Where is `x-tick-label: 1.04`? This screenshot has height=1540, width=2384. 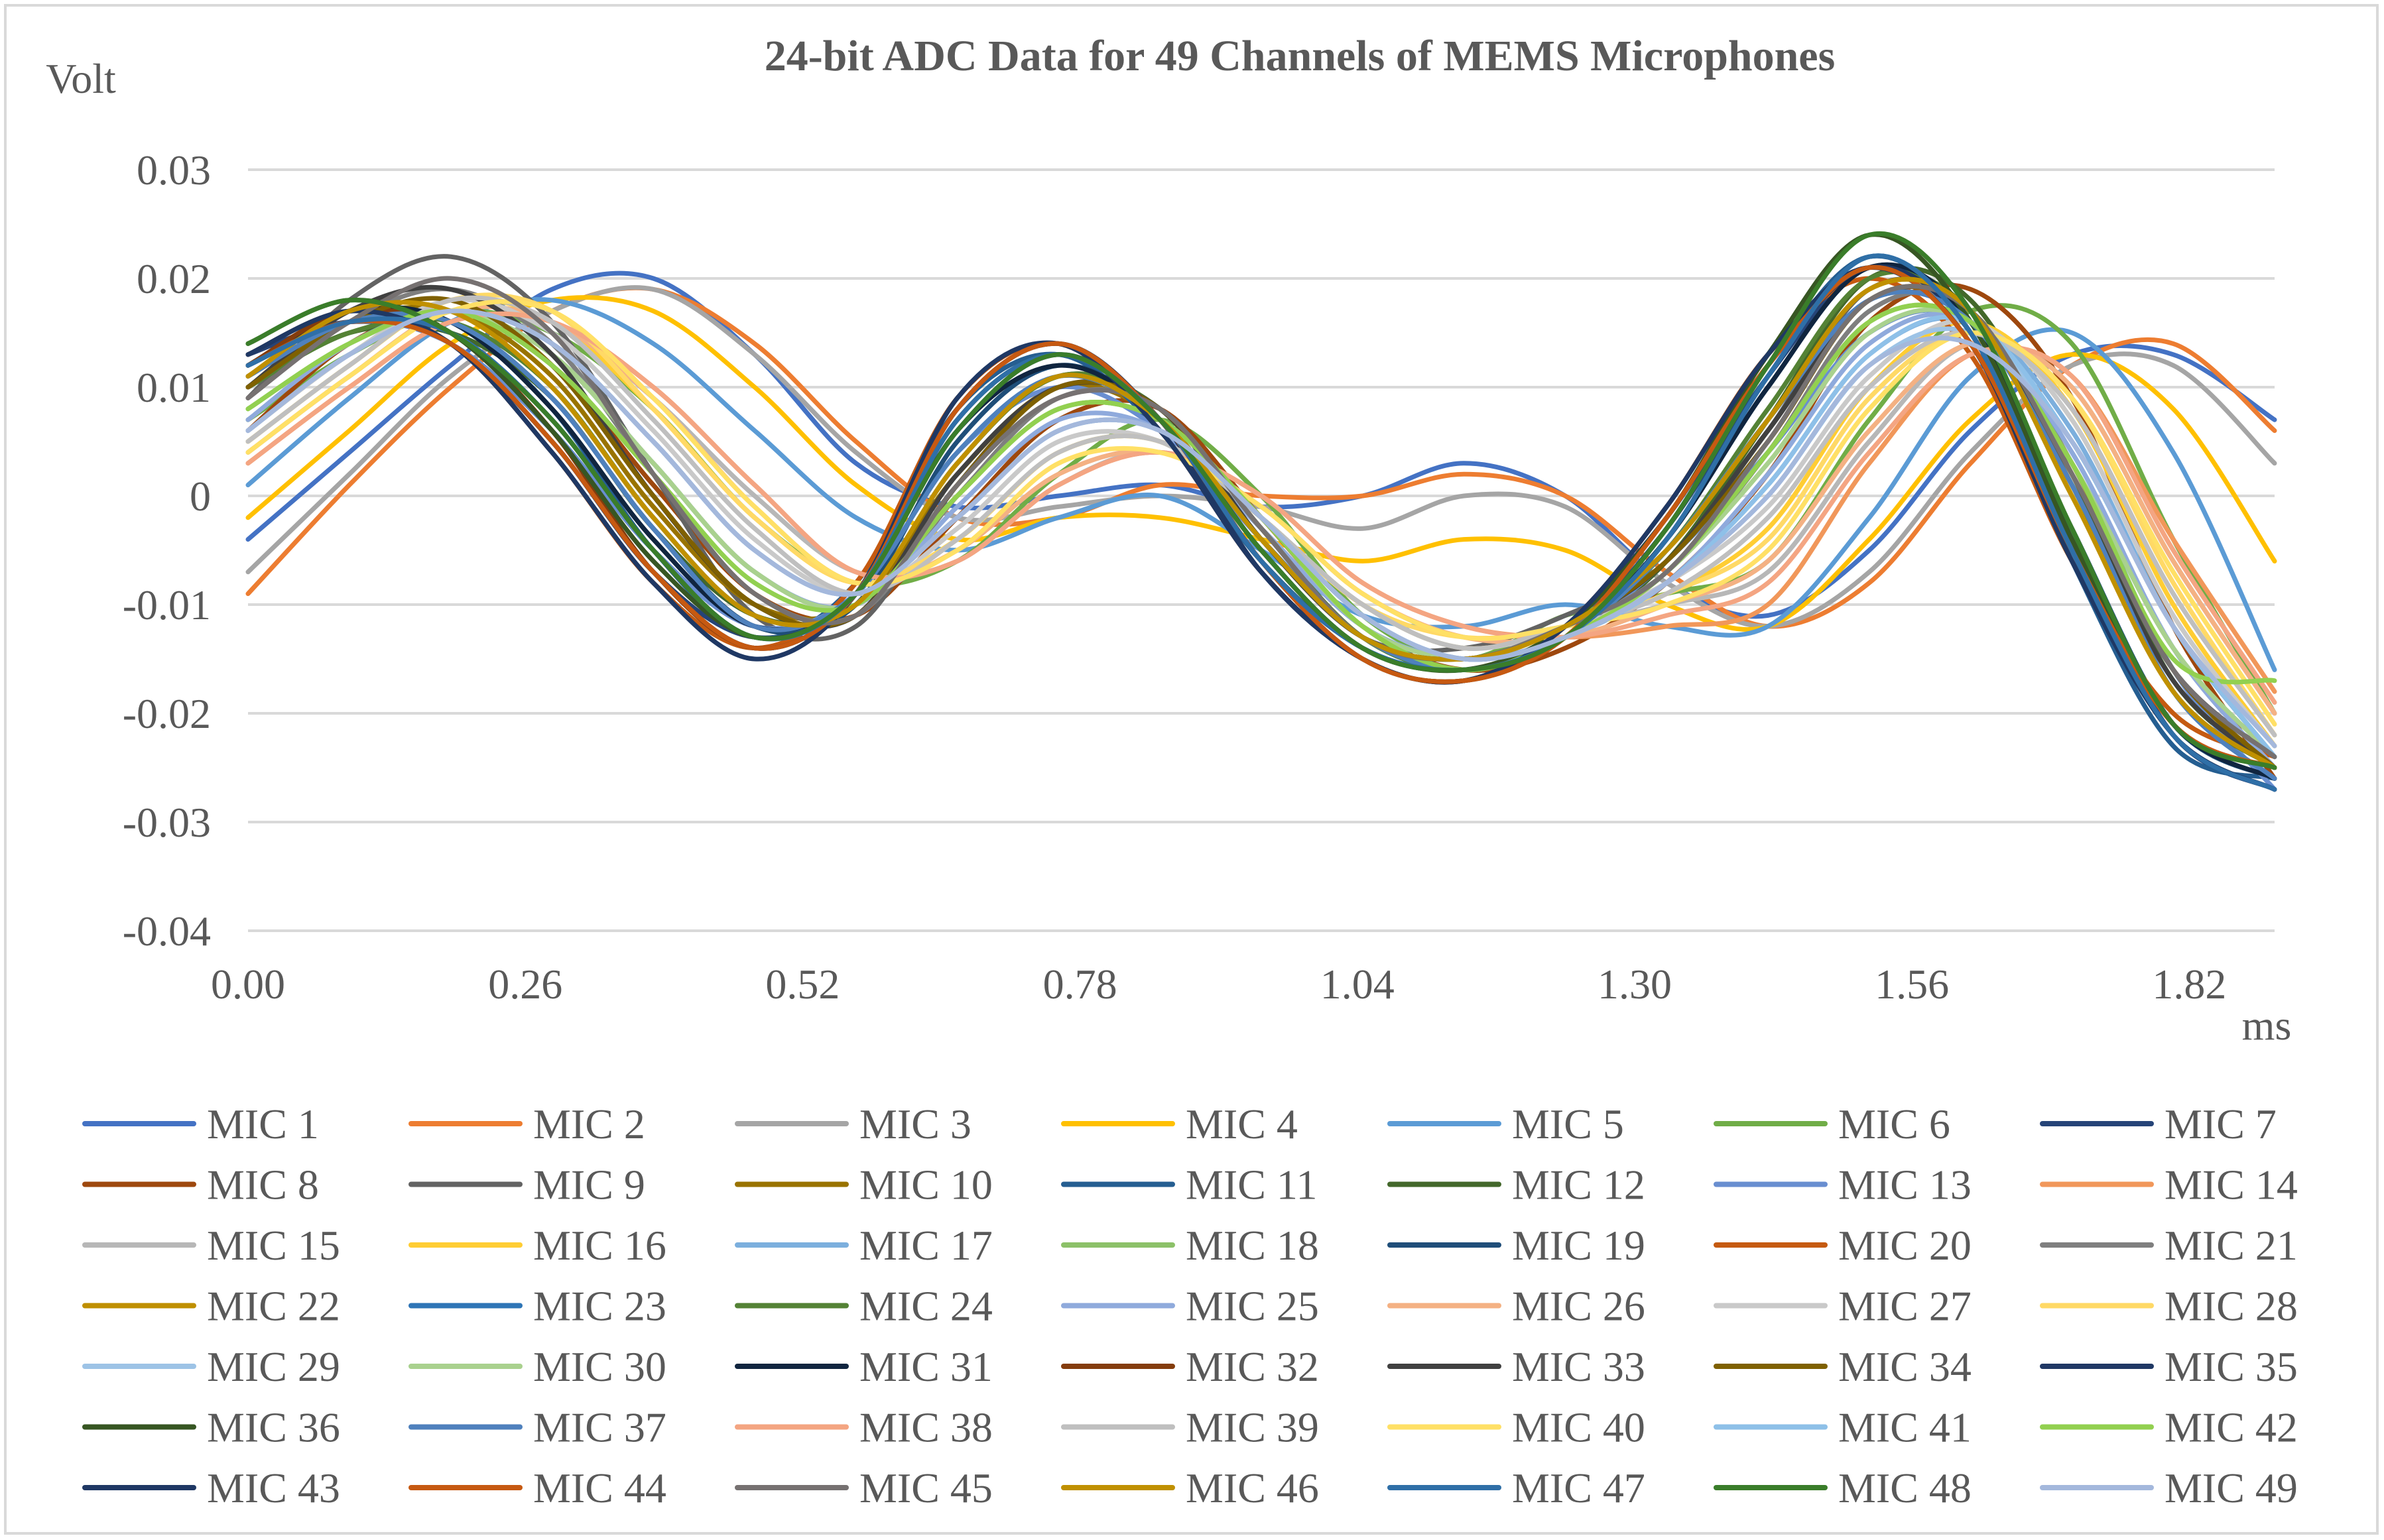
x-tick-label: 1.04 is located at coordinates (1357, 985).